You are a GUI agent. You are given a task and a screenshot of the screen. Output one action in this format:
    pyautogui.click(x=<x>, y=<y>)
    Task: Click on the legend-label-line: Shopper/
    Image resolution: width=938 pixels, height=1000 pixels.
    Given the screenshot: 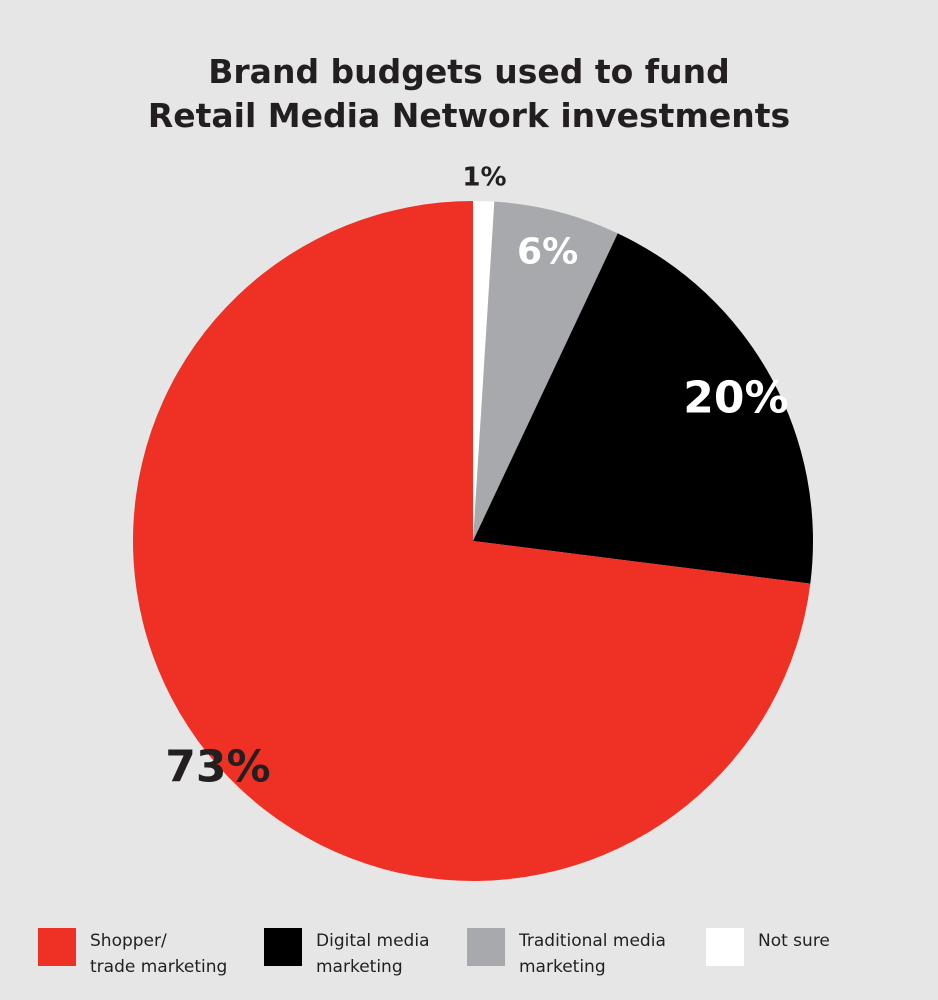 What is the action you would take?
    pyautogui.click(x=128, y=941)
    